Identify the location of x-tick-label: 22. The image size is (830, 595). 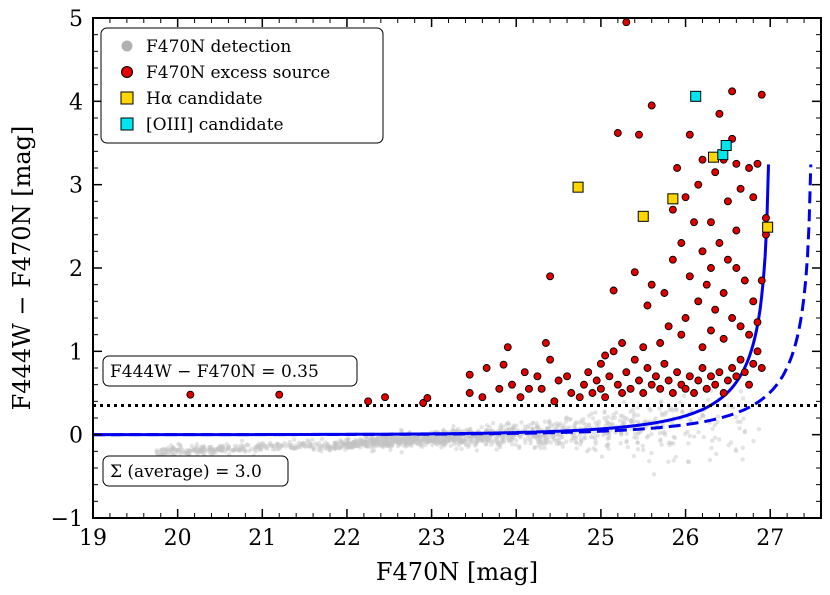
(347, 538).